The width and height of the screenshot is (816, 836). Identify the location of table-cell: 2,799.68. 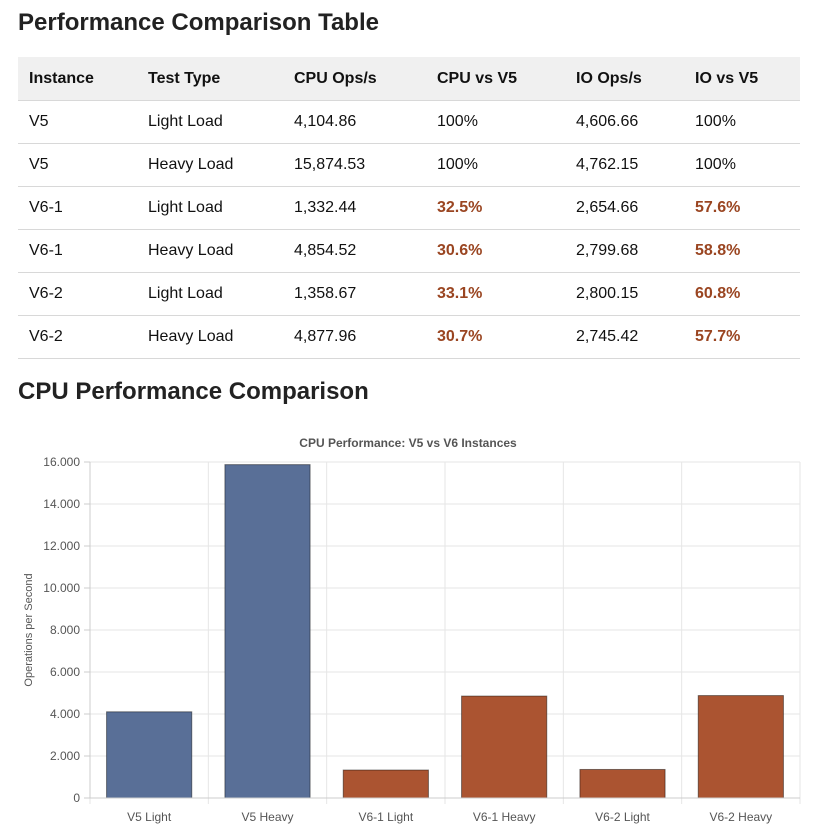
(624, 251).